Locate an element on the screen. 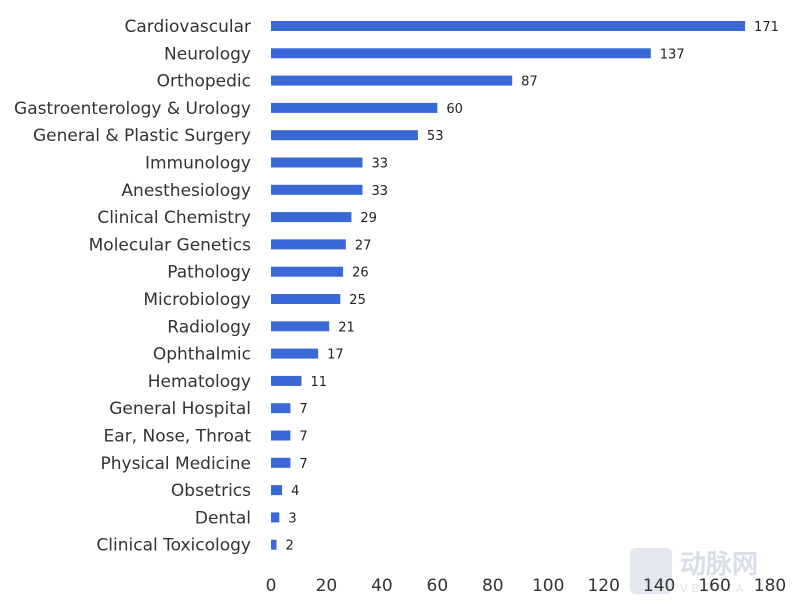 This screenshot has width=800, height=604. watermark-sub-text: VBDATA is located at coordinates (713, 588).